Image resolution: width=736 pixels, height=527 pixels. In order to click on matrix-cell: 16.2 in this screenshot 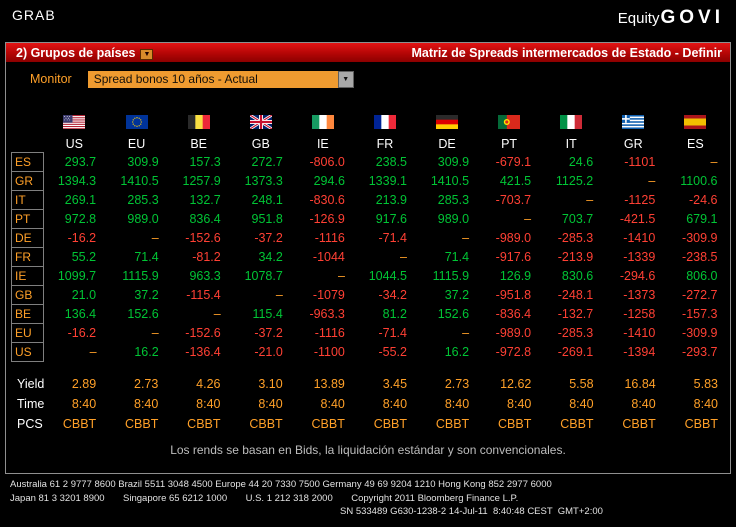, I will do `click(146, 351)`.